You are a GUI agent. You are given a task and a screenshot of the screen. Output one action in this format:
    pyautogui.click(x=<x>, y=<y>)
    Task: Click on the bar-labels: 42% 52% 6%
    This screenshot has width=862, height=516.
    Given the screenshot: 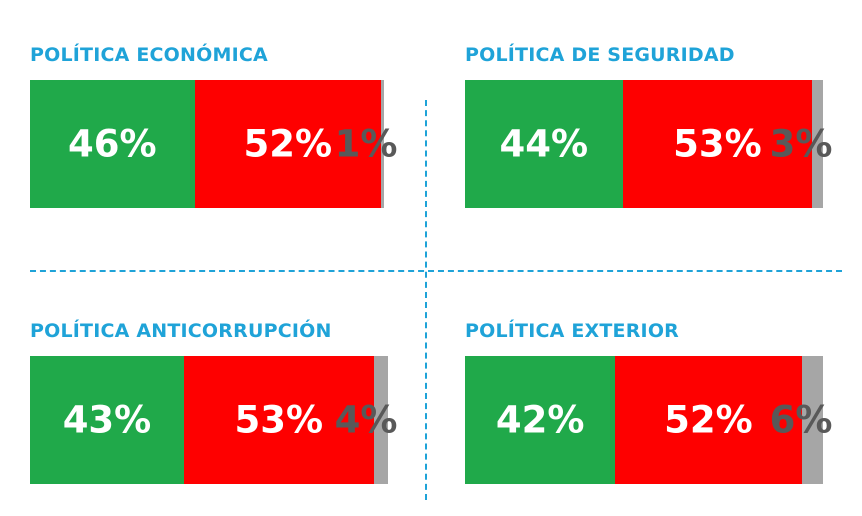 What is the action you would take?
    pyautogui.click(x=649, y=420)
    